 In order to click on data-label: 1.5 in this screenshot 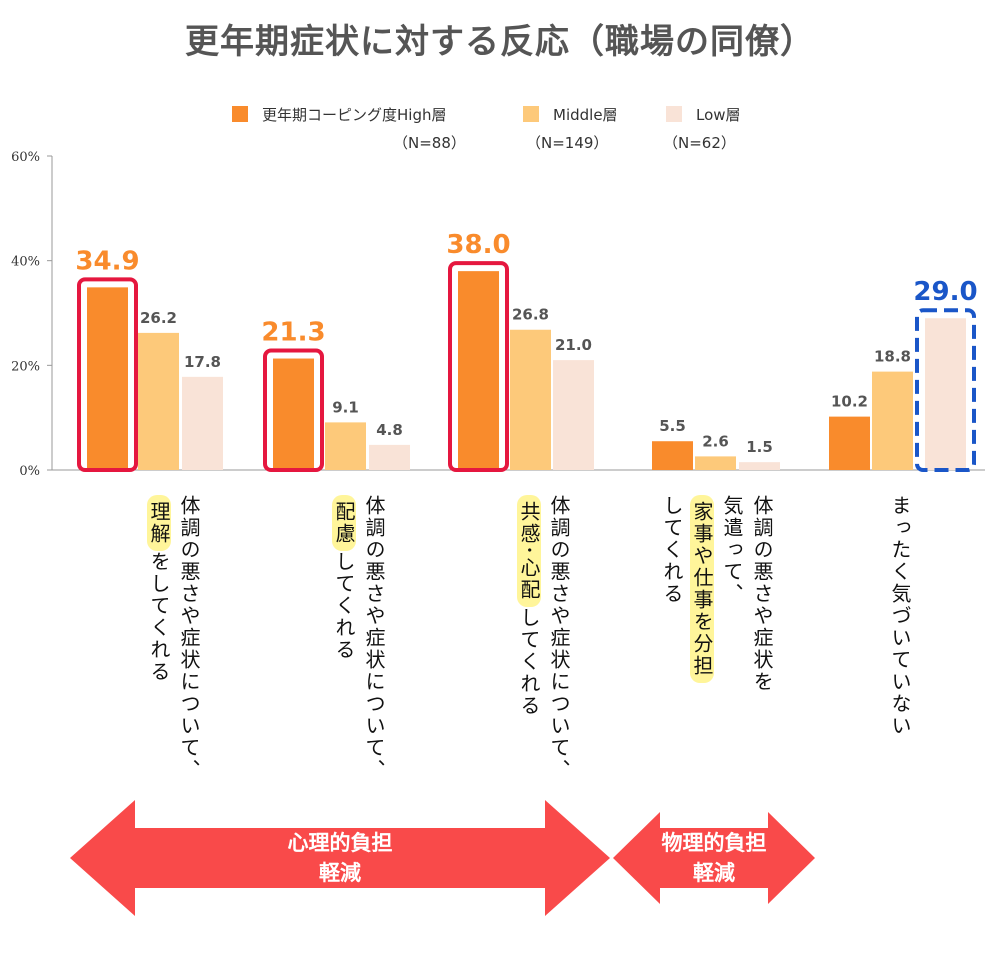, I will do `click(759, 447)`.